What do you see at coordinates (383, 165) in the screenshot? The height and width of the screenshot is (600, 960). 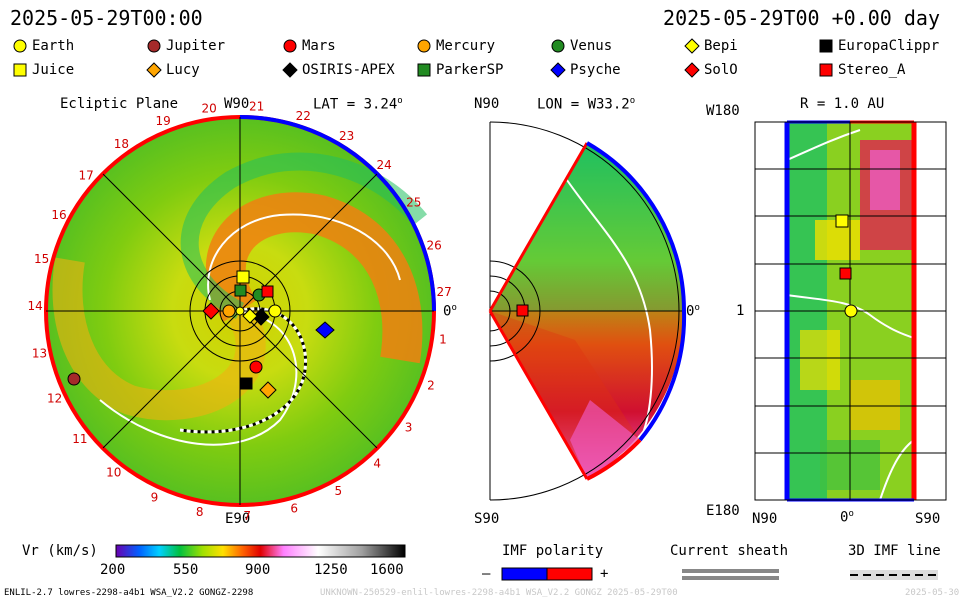 I see `carrington-number: 24` at bounding box center [383, 165].